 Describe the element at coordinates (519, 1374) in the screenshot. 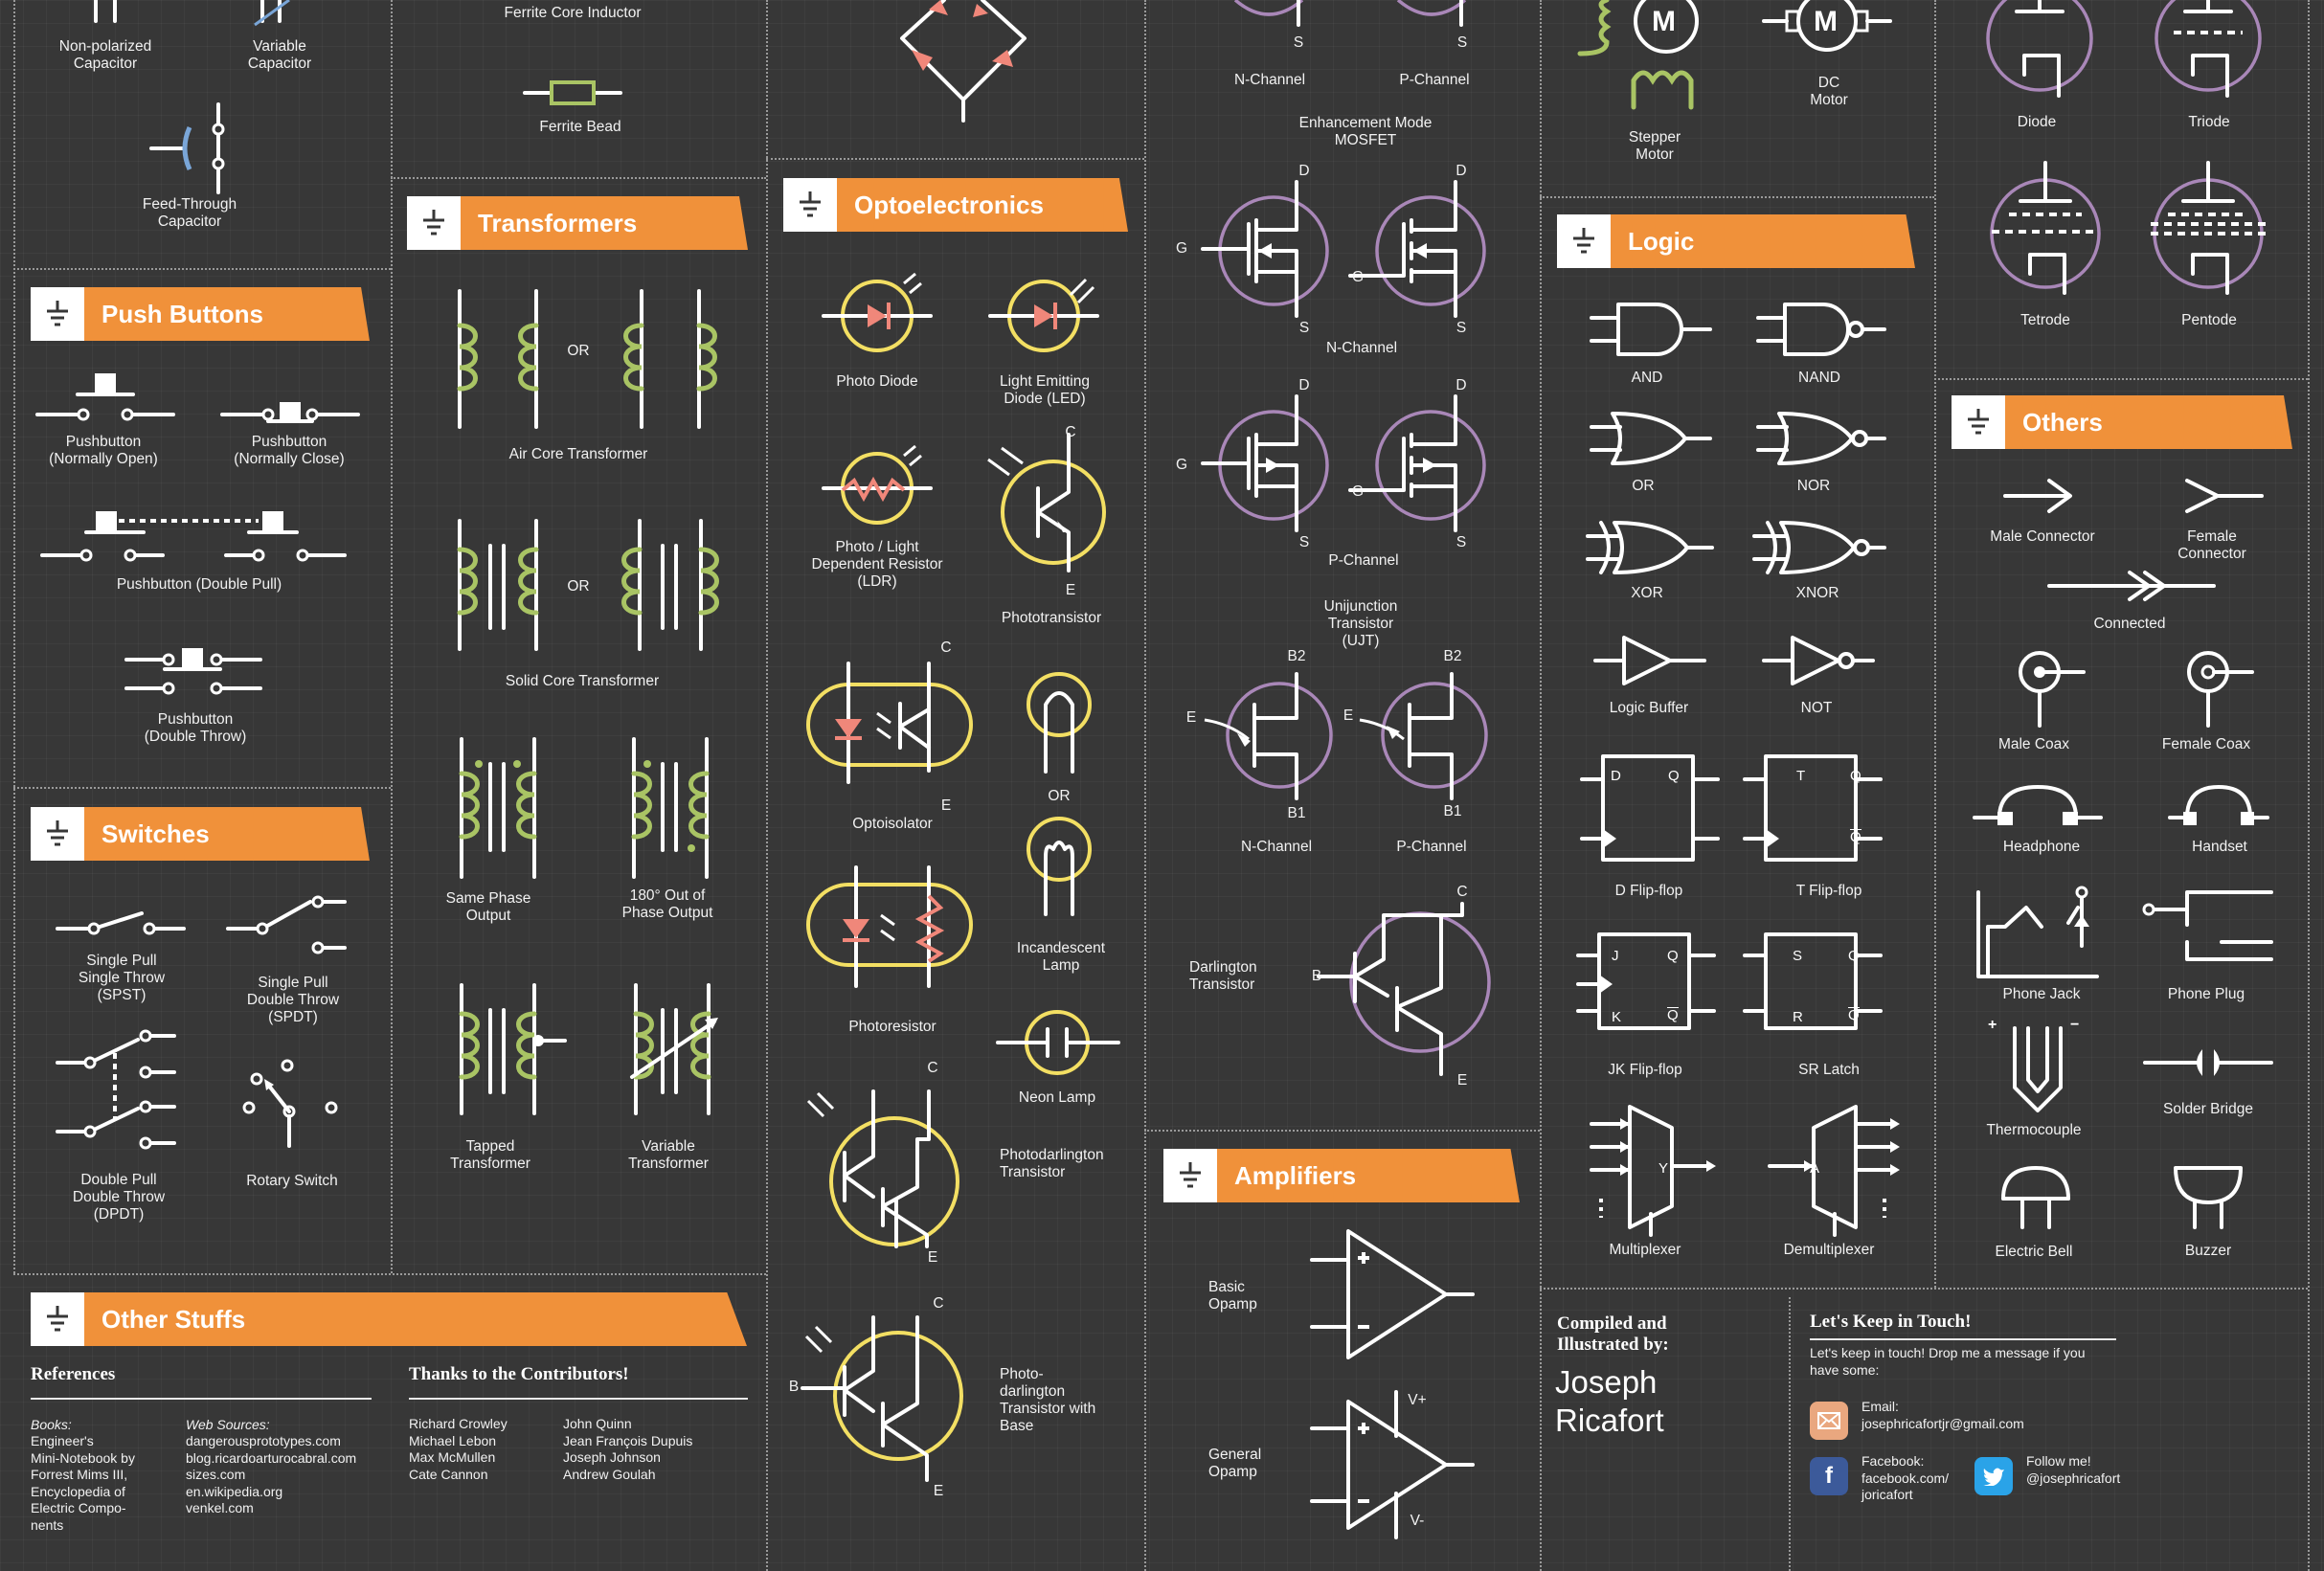

I see `thanks-title: Thanks to the Contributors!` at that location.